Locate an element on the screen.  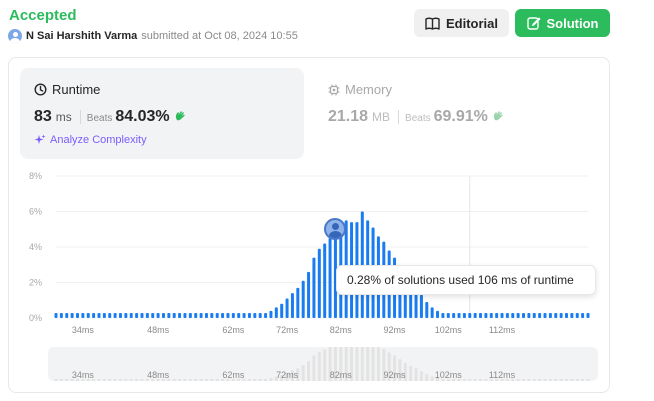
solution-button: Solution is located at coordinates (562, 23).